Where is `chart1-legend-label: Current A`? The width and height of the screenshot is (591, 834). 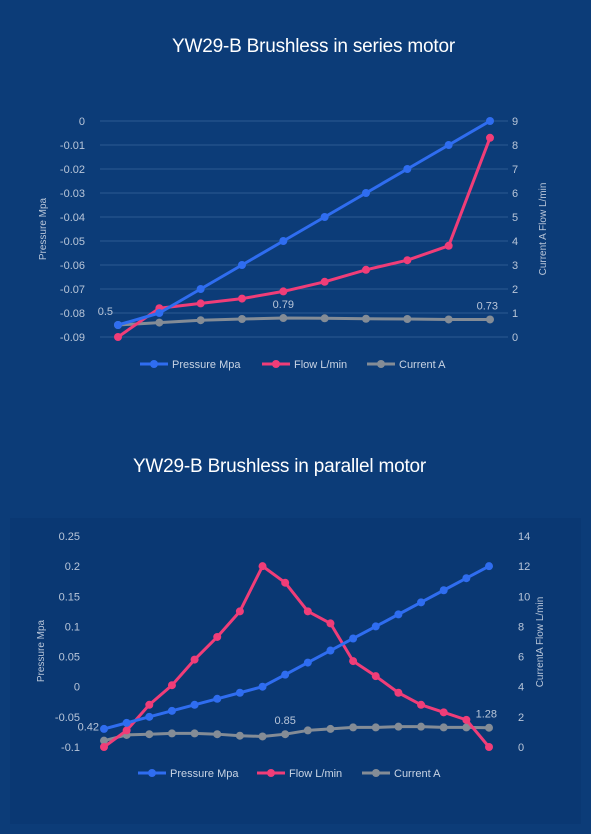
chart1-legend-label: Current A is located at coordinates (422, 365).